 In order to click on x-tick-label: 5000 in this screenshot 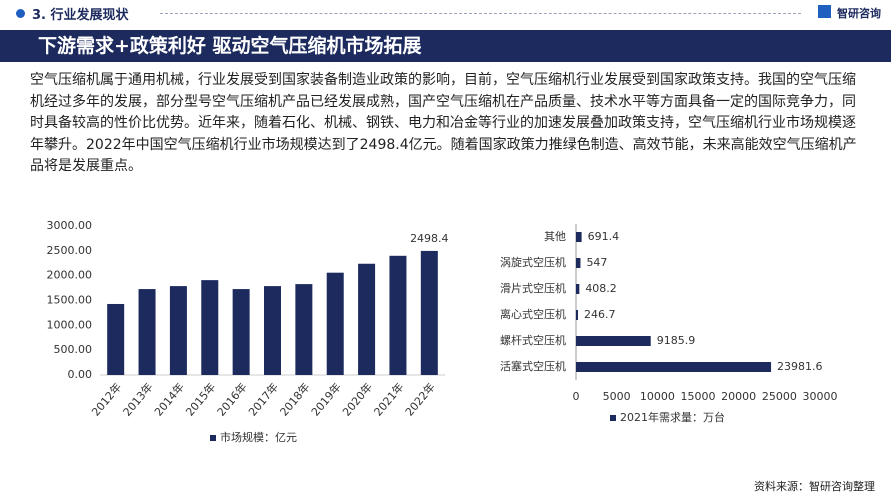, I will do `click(617, 396)`.